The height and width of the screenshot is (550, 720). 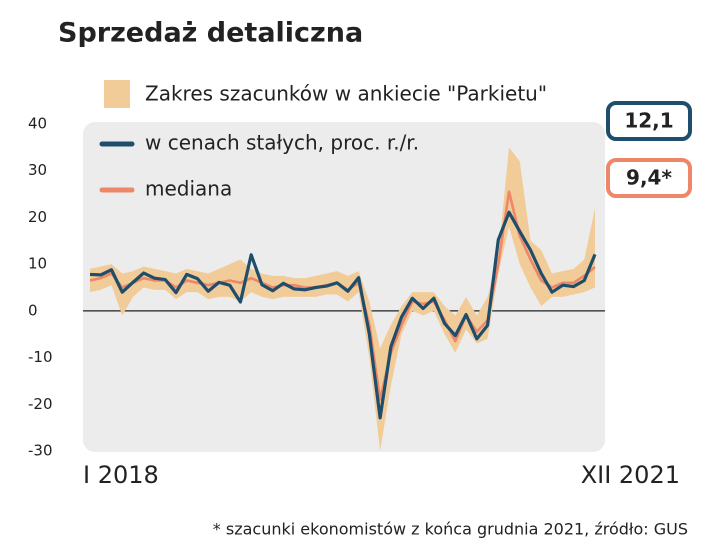 I want to click on y-tick-label: -30, so click(x=40, y=451).